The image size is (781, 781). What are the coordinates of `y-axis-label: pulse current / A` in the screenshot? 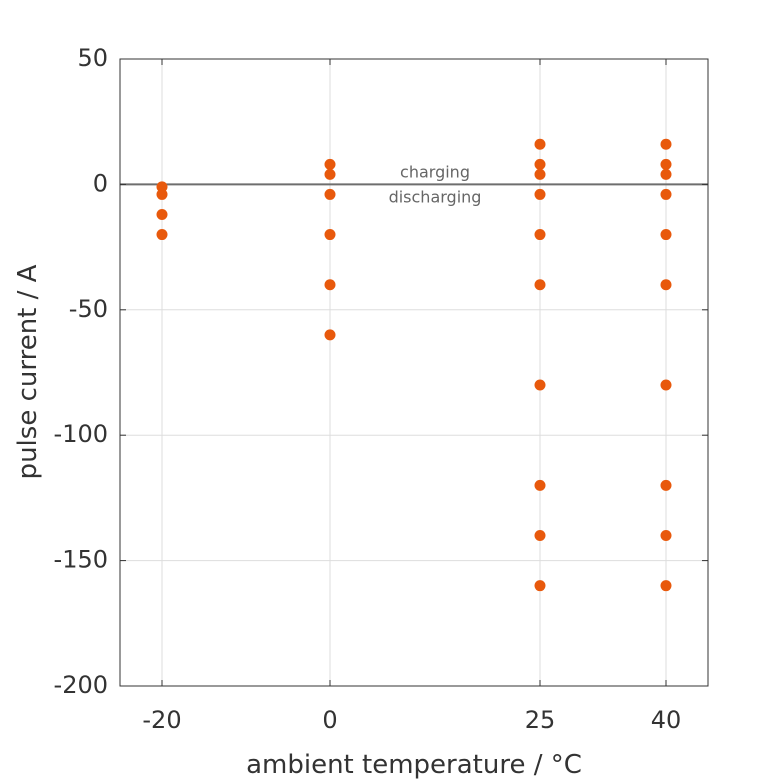 It's located at (28, 371).